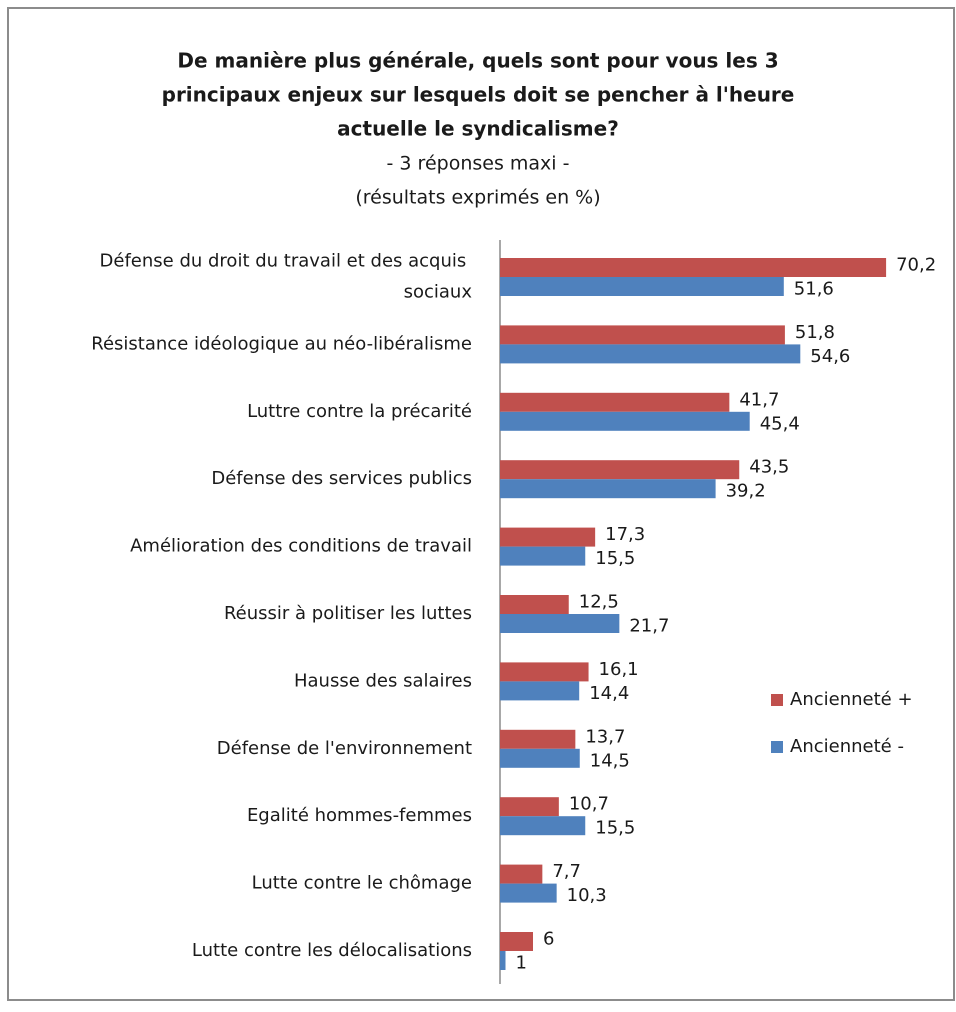  Describe the element at coordinates (610, 760) in the screenshot. I see `data-label: 14,5` at that location.